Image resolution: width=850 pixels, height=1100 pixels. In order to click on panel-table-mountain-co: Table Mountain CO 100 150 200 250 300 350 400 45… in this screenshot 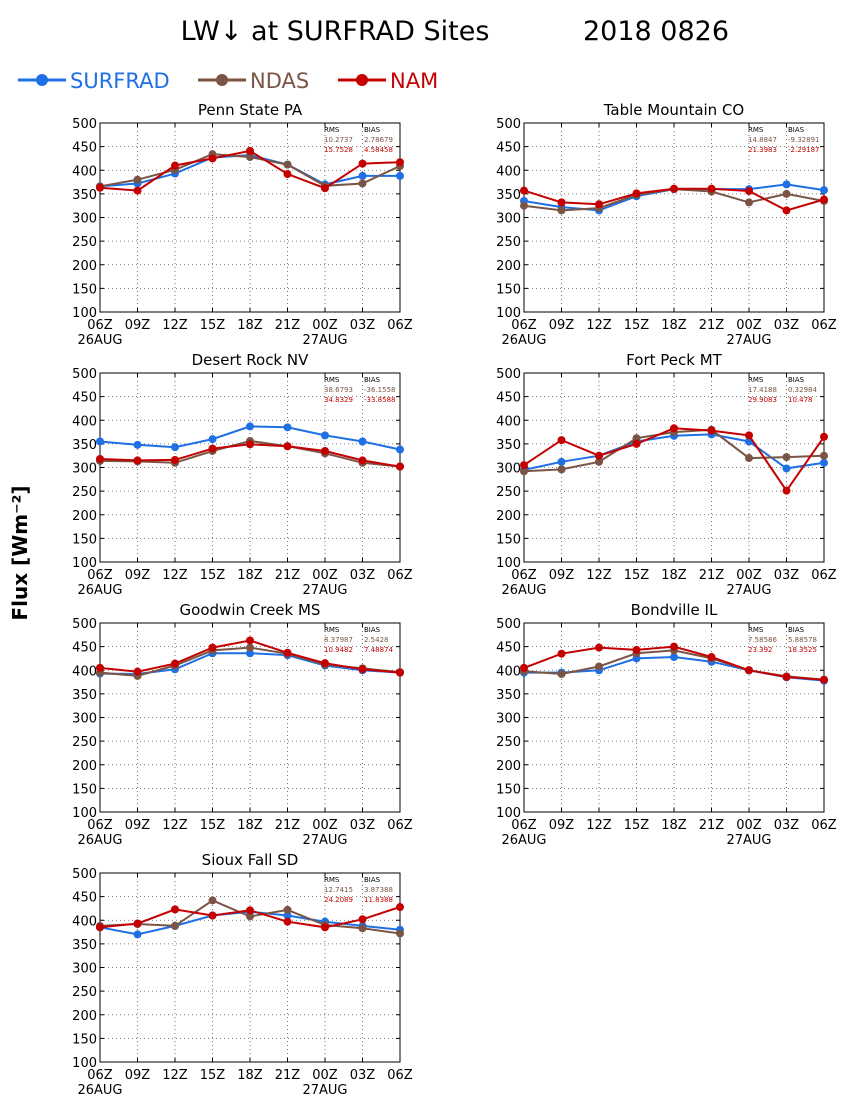, I will do `click(666, 224)`.